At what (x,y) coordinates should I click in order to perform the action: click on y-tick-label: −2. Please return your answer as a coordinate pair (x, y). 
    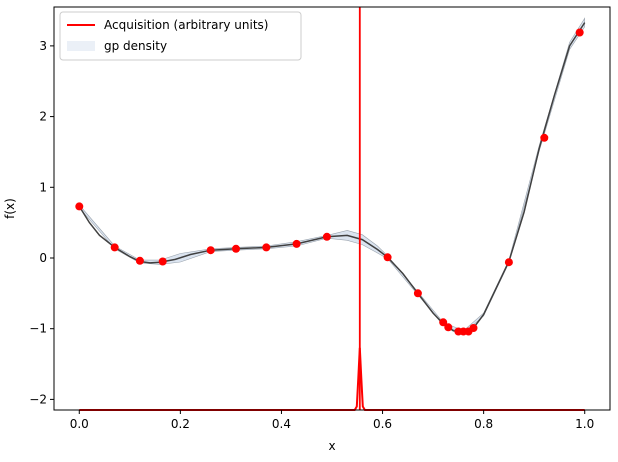
    Looking at the image, I should click on (38, 399).